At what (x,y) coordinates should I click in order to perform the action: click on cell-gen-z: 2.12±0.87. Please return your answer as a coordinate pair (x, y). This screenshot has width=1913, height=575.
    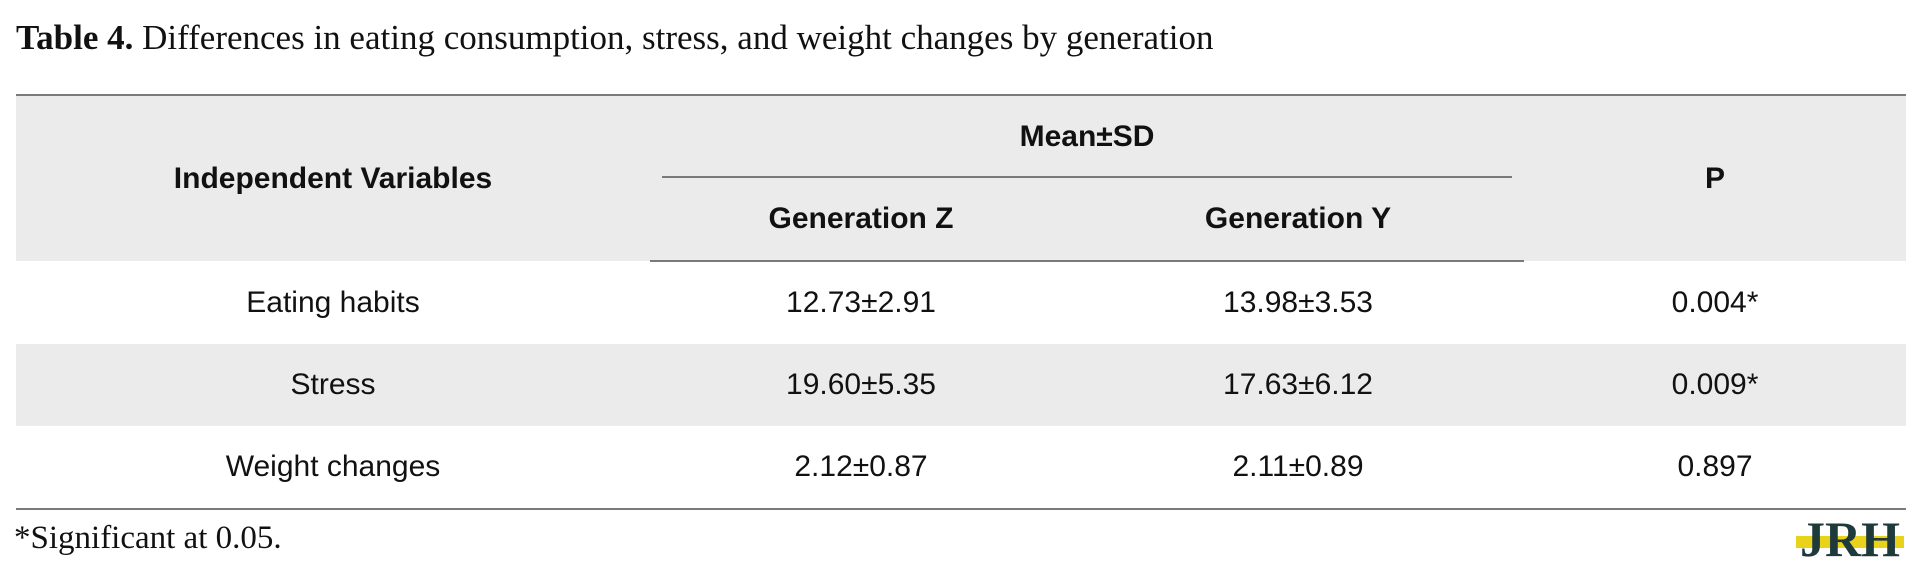
    Looking at the image, I should click on (861, 468).